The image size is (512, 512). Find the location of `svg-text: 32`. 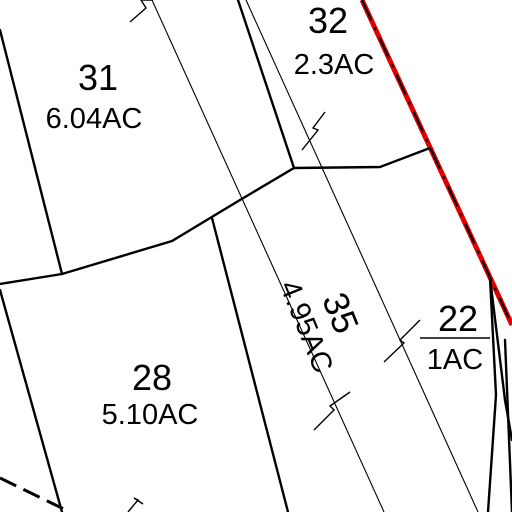

svg-text: 32 is located at coordinates (328, 20).